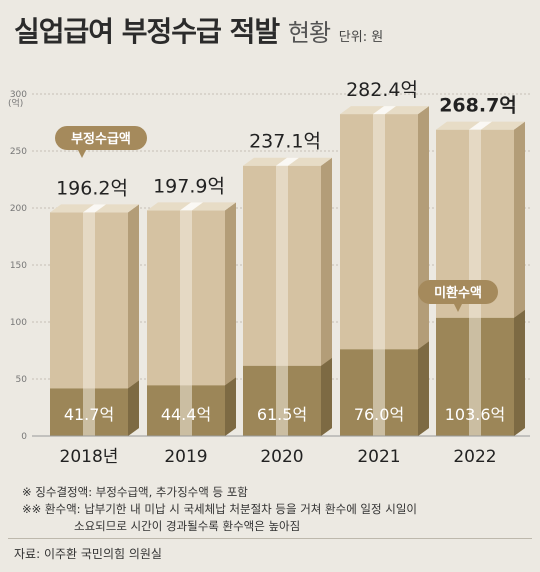  What do you see at coordinates (24, 437) in the screenshot?
I see `y-tick-label-0: 0` at bounding box center [24, 437].